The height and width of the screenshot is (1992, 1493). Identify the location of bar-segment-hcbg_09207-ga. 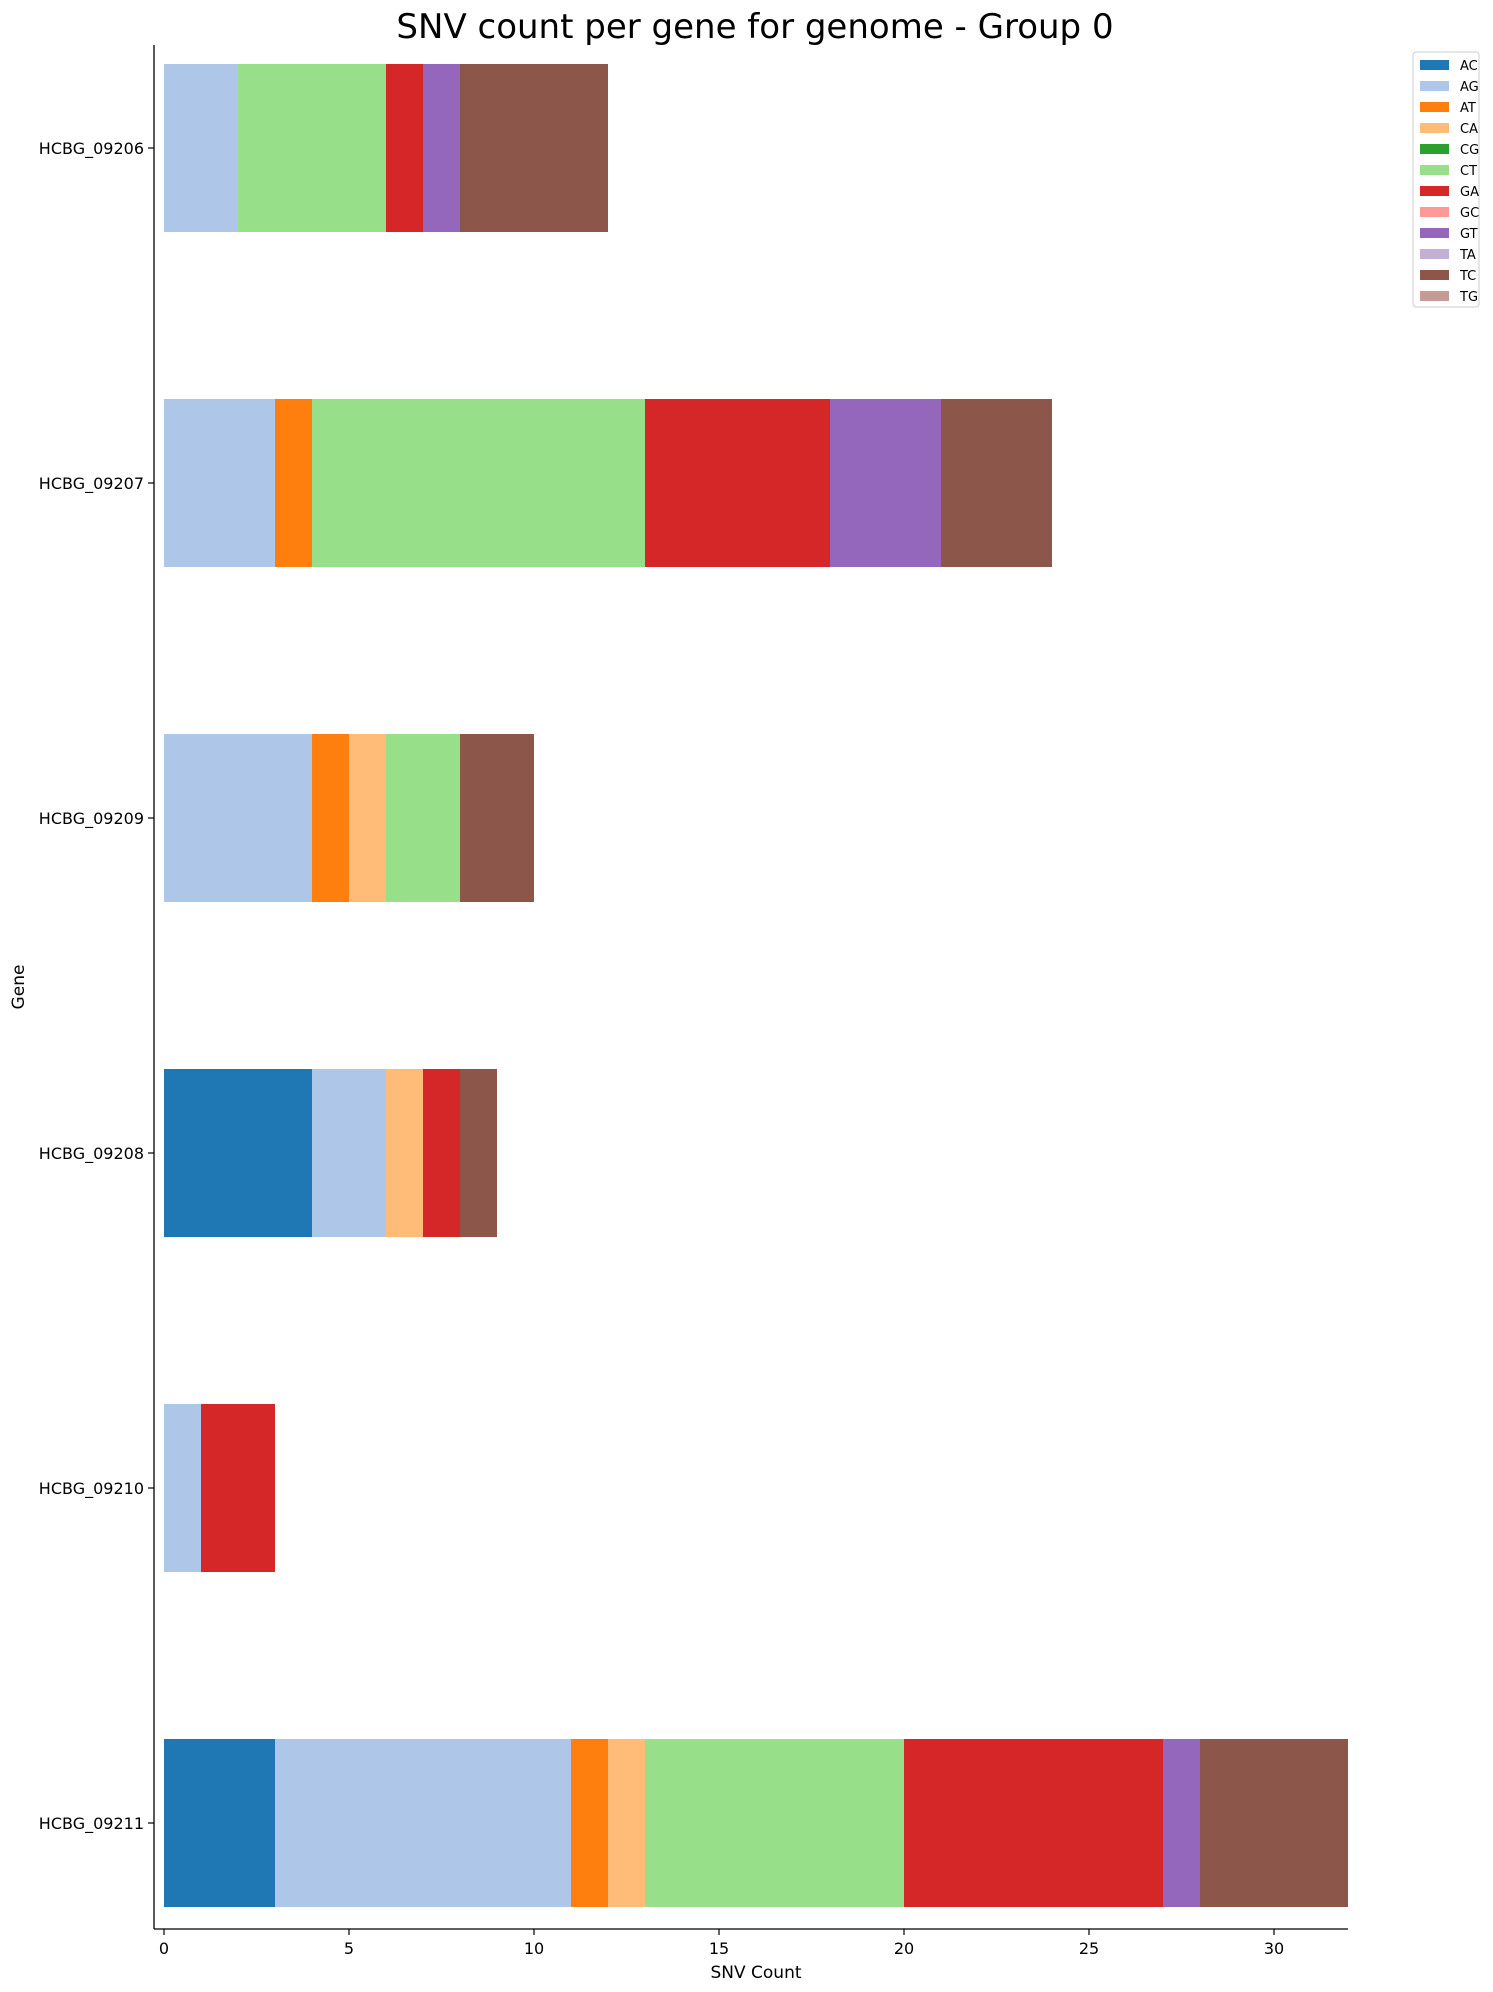
(737, 483).